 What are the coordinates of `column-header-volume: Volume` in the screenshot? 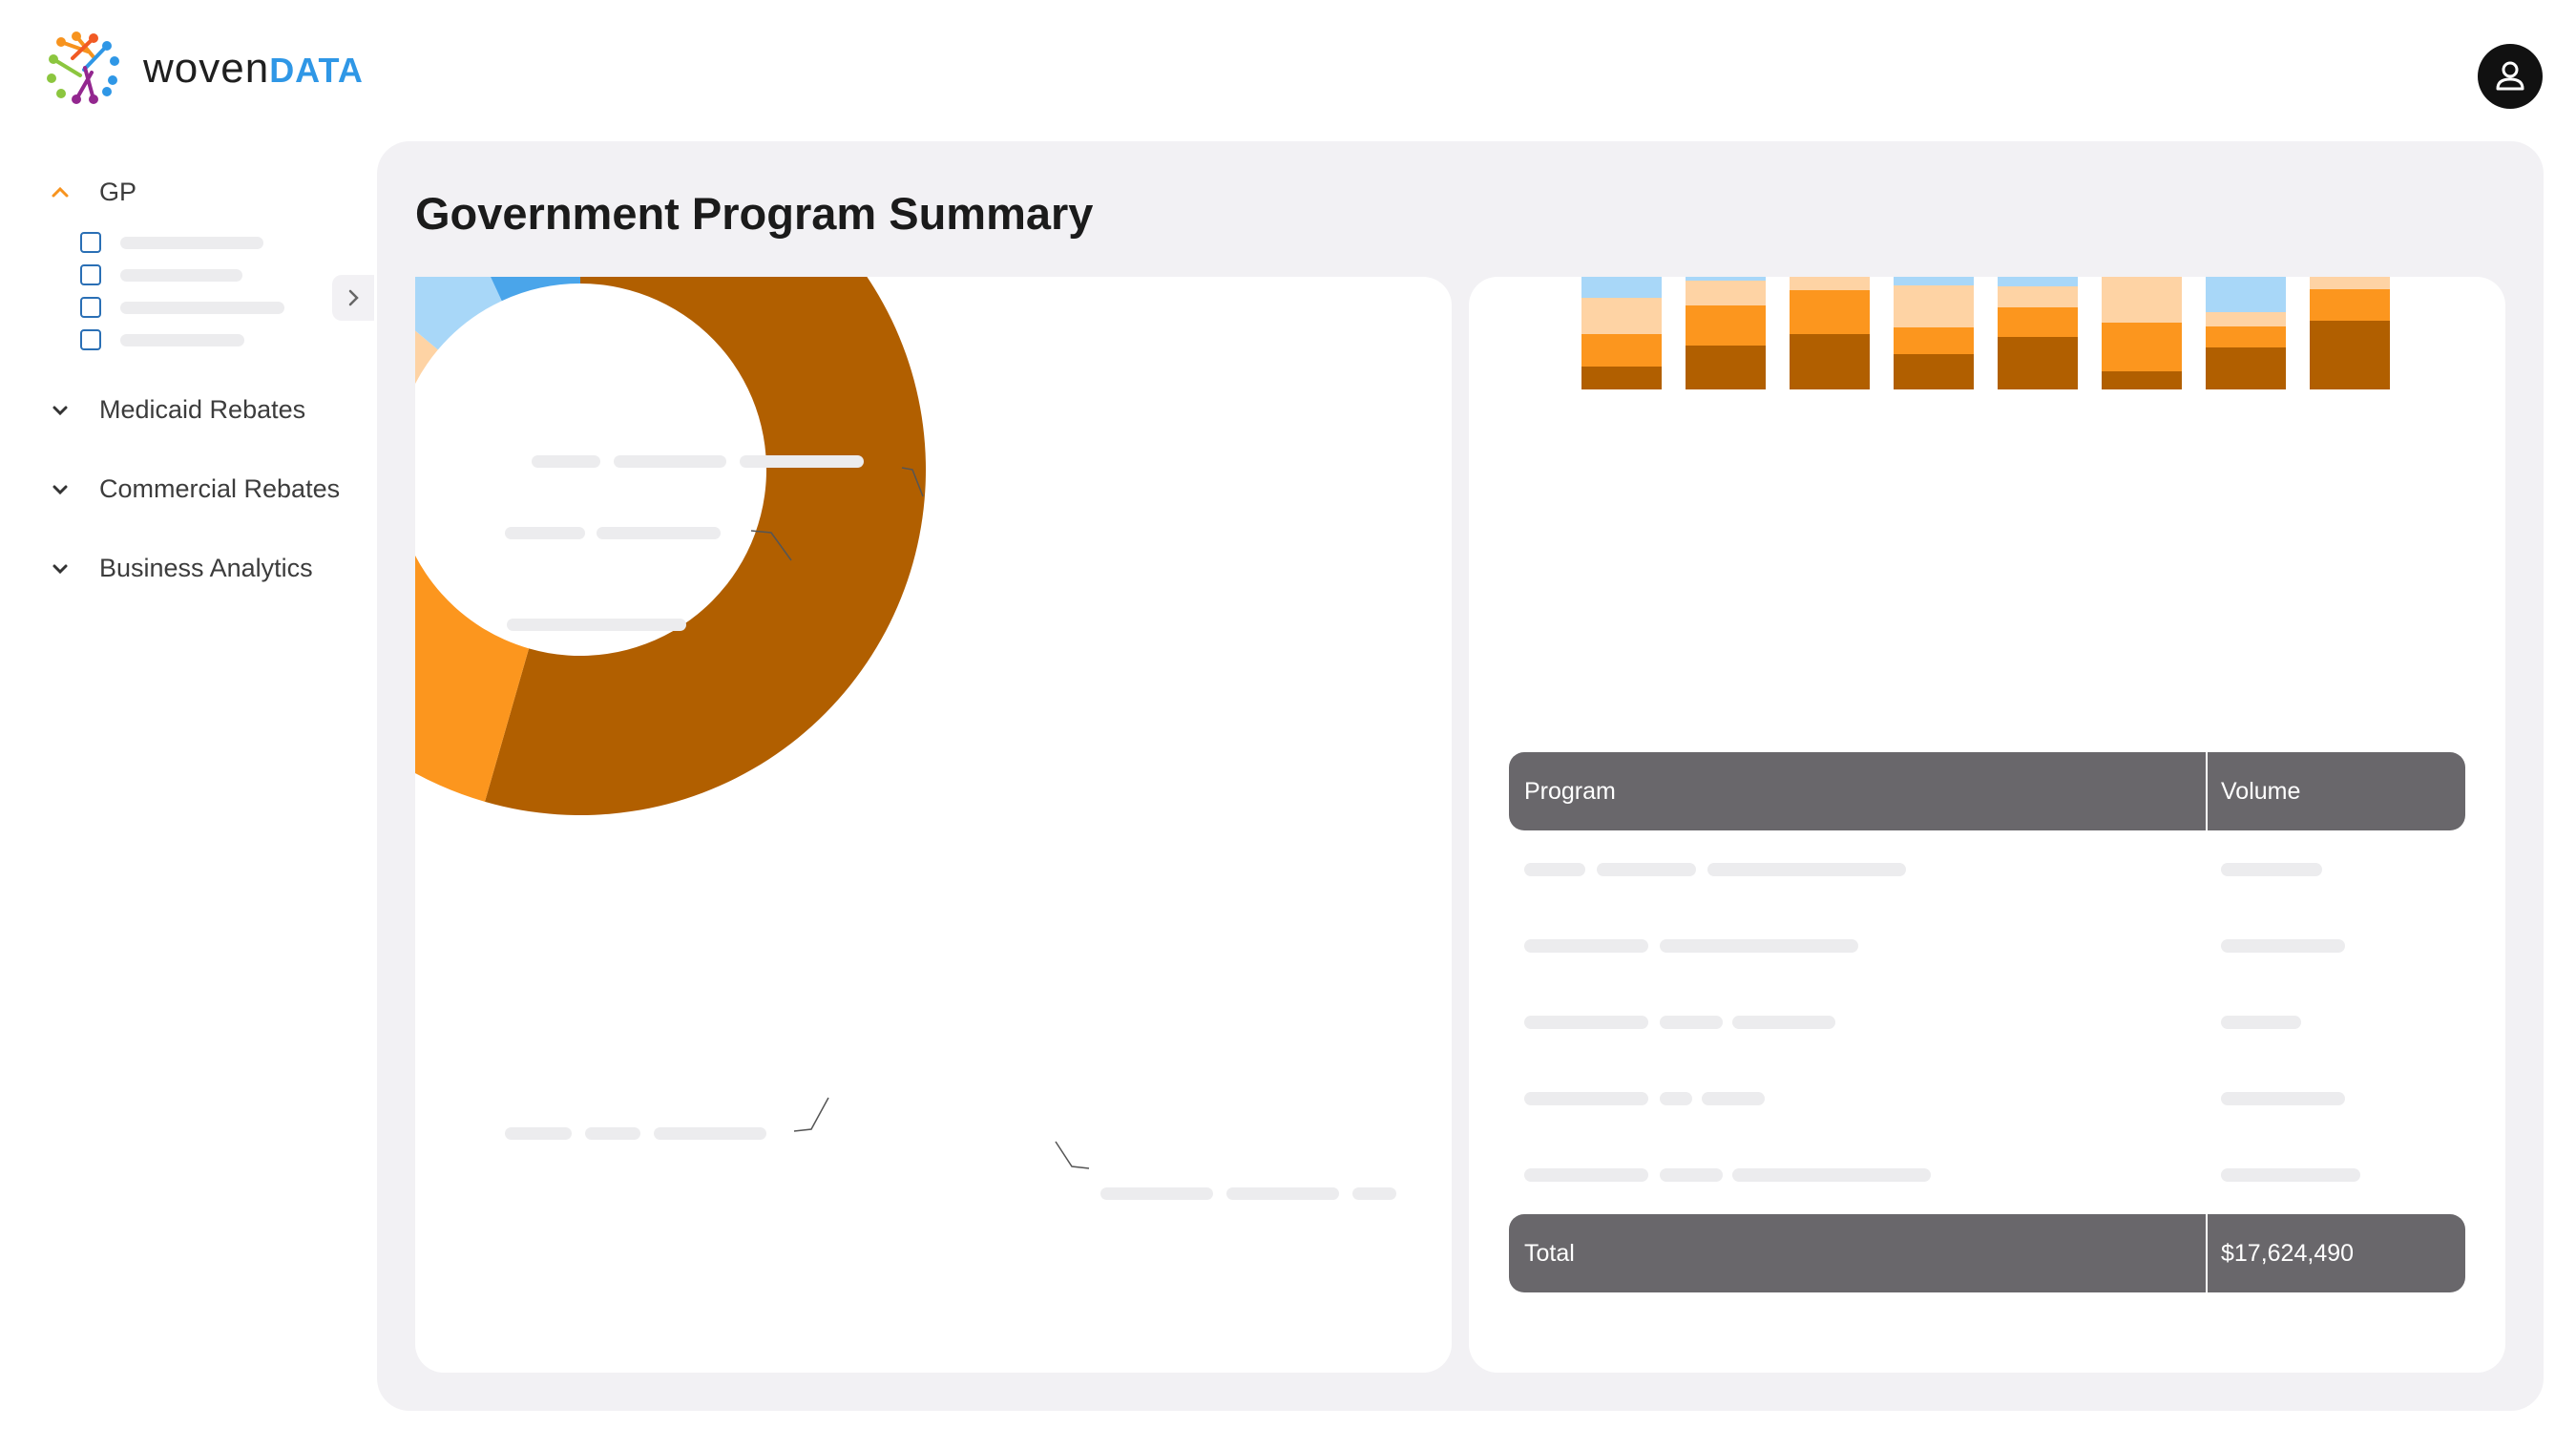 It's located at (2261, 792).